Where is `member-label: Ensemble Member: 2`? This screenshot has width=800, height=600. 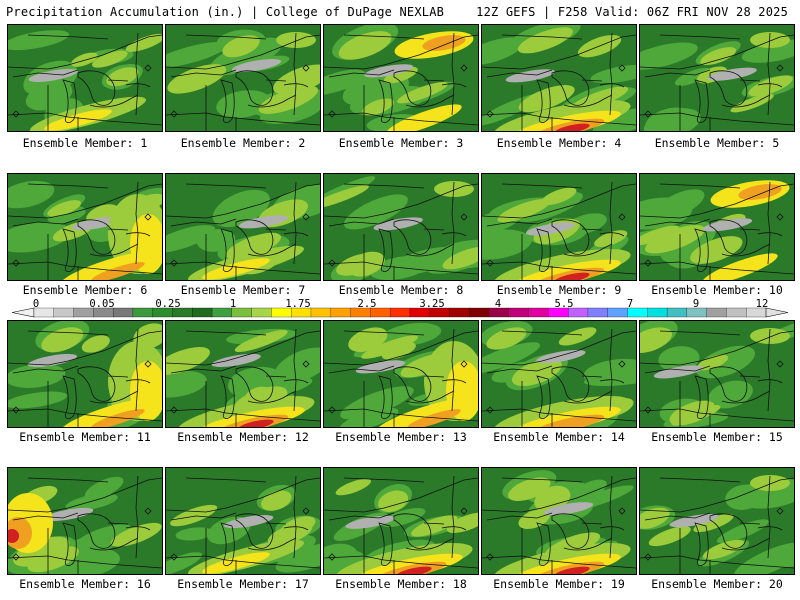
member-label: Ensemble Member: 2 is located at coordinates (243, 143).